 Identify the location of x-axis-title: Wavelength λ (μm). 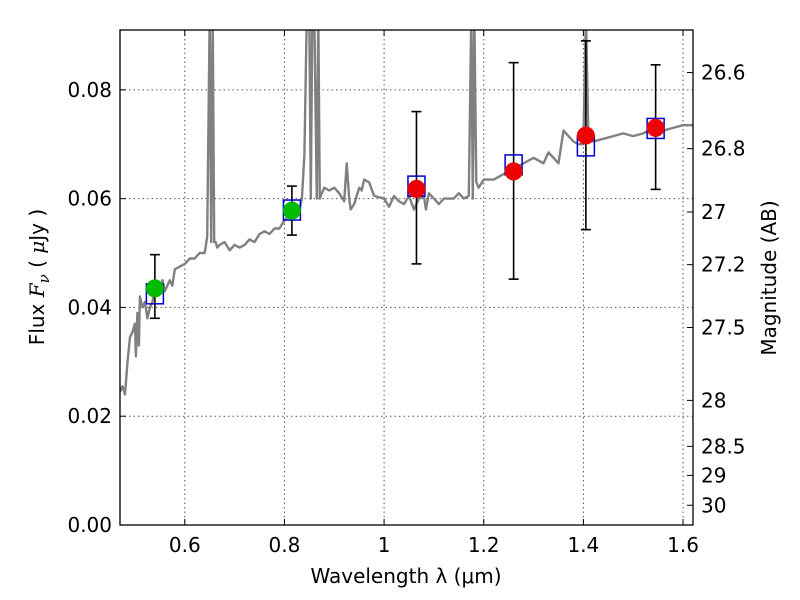
(405, 576).